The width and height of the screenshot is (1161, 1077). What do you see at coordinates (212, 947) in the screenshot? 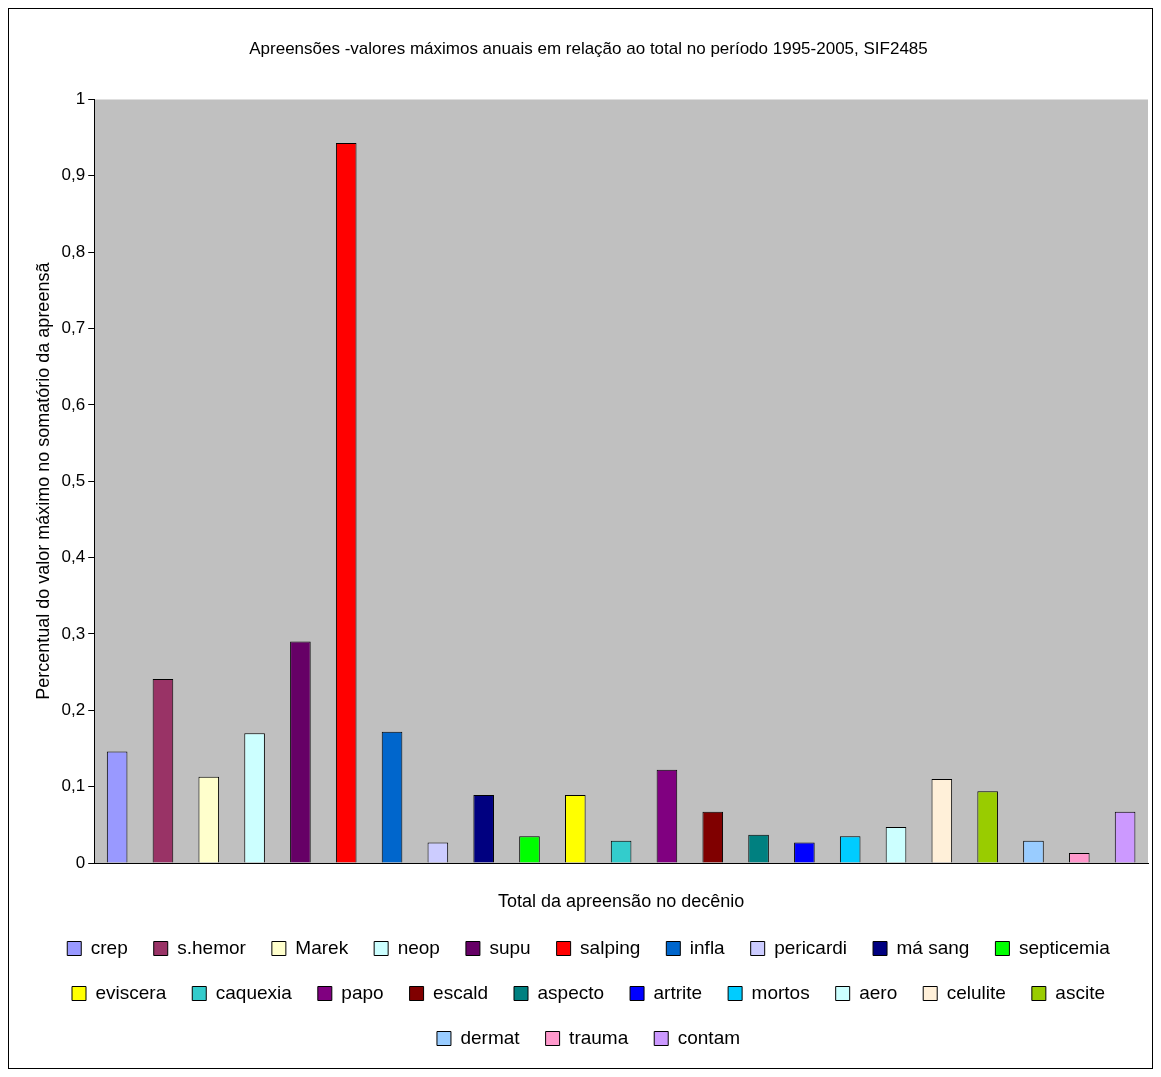
I see `legend-label: s.hemor` at bounding box center [212, 947].